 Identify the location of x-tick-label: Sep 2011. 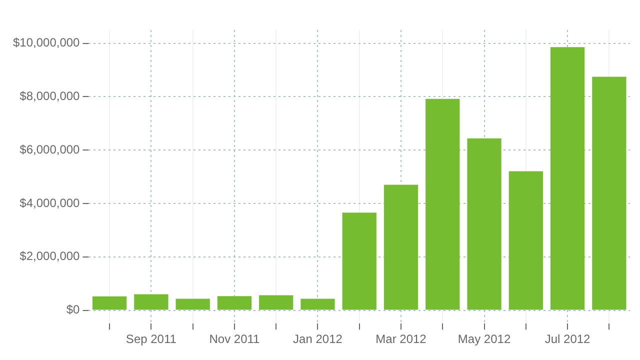
(151, 339).